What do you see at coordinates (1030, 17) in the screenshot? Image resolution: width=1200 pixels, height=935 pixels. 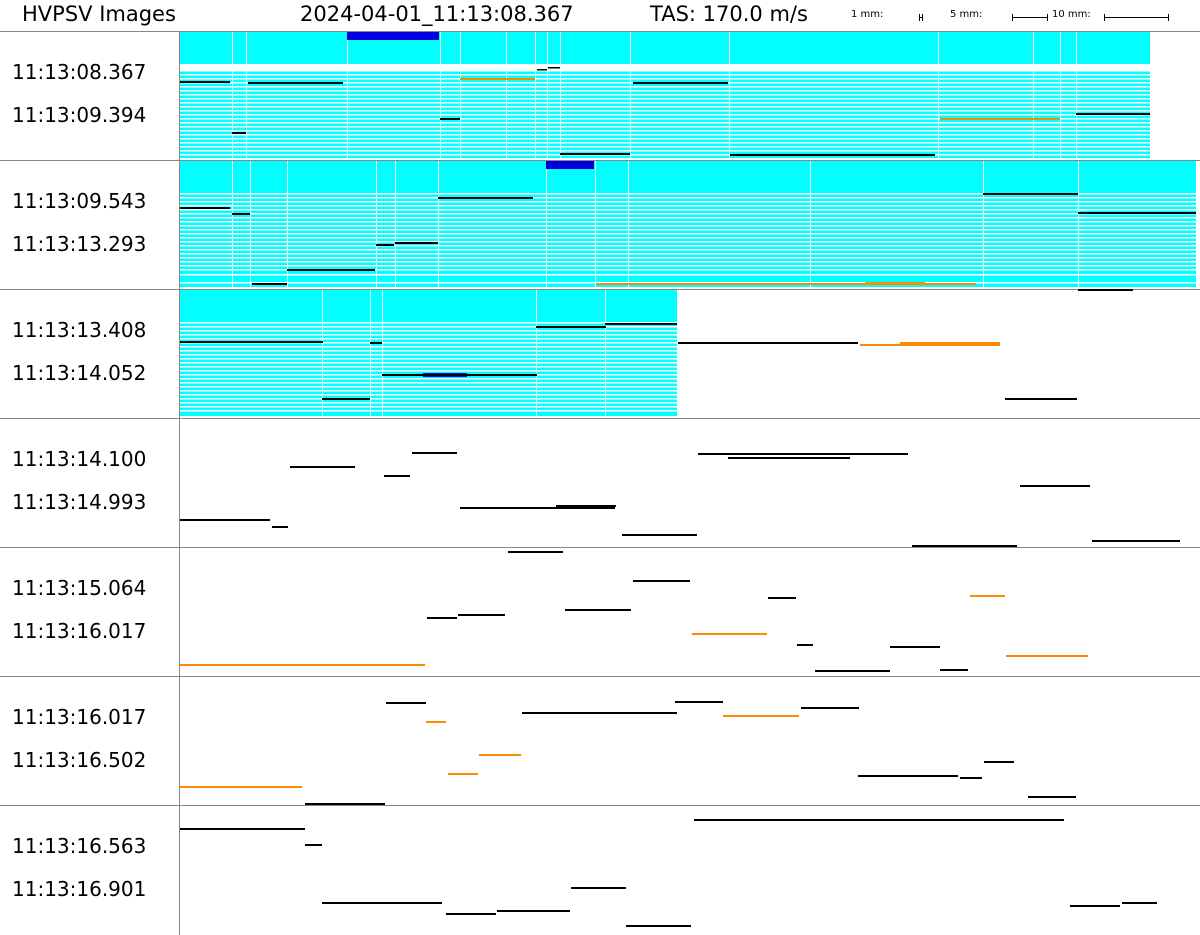 I see `scale-5mm-bar` at bounding box center [1030, 17].